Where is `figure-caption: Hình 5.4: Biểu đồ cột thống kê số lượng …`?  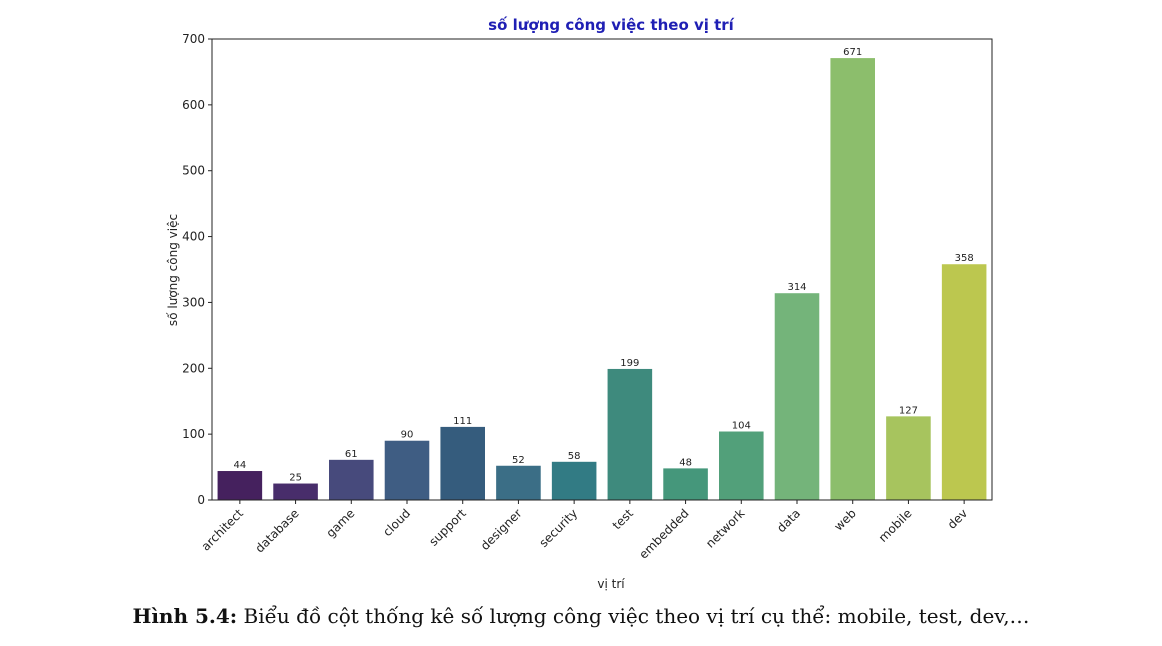
figure-caption: Hình 5.4: Biểu đồ cột thống kê số lượng … is located at coordinates (581, 616).